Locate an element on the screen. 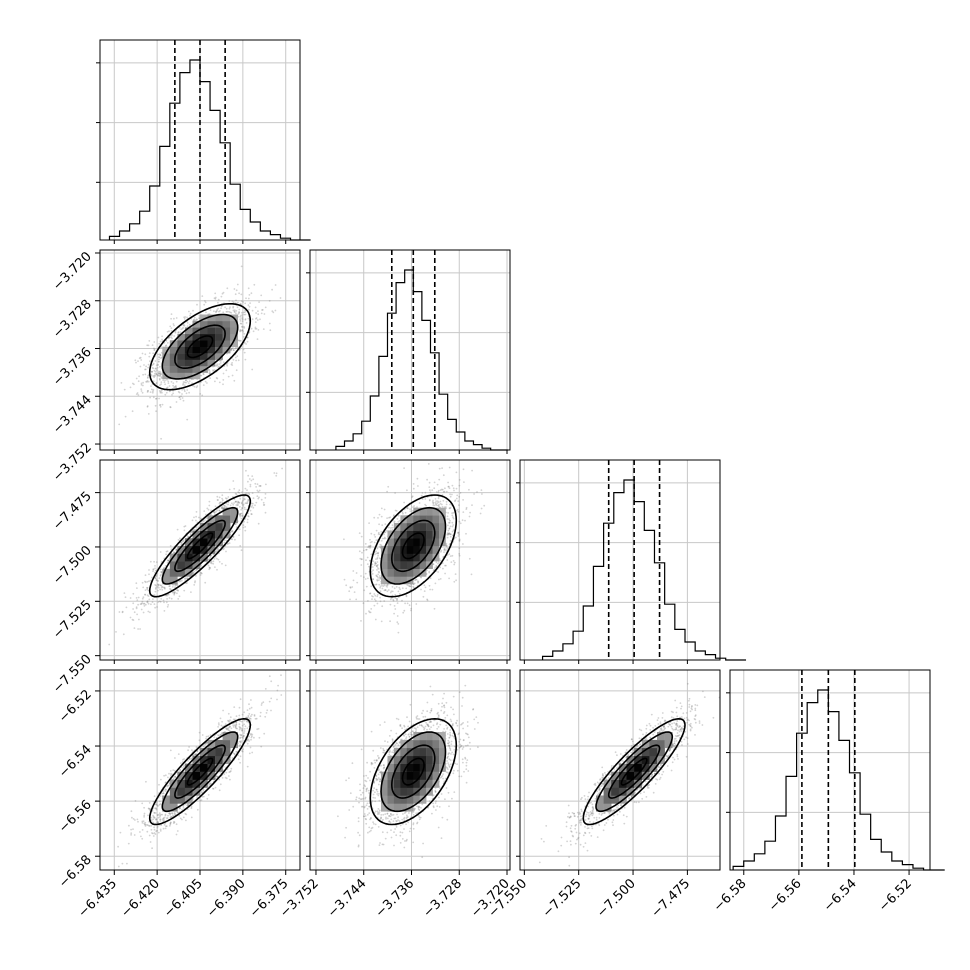 The width and height of the screenshot is (970, 970). y-tick-label: −7.525 is located at coordinates (72, 620).